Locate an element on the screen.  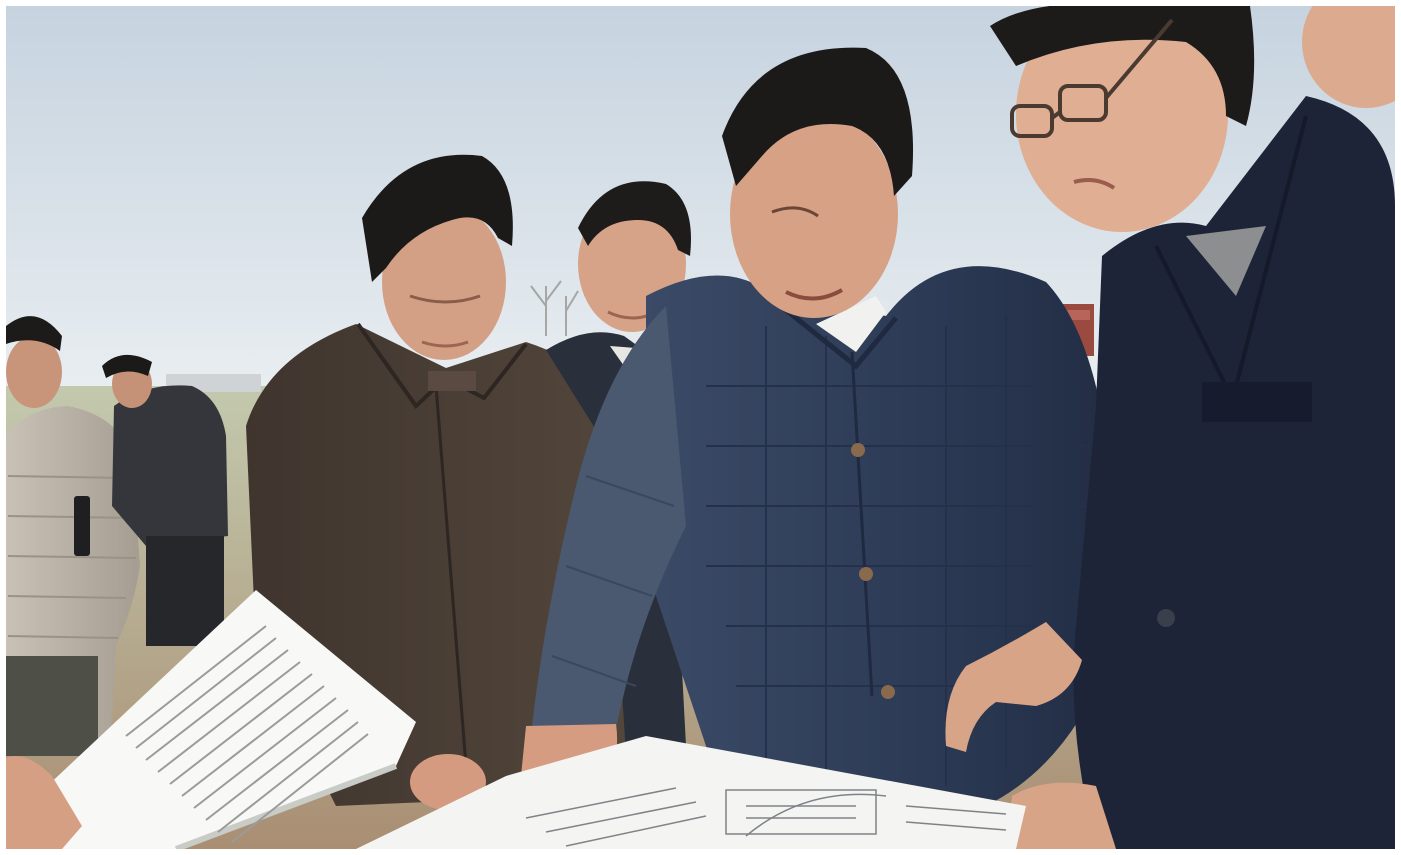
person-charcoal-jacket is located at coordinates (165, 500).